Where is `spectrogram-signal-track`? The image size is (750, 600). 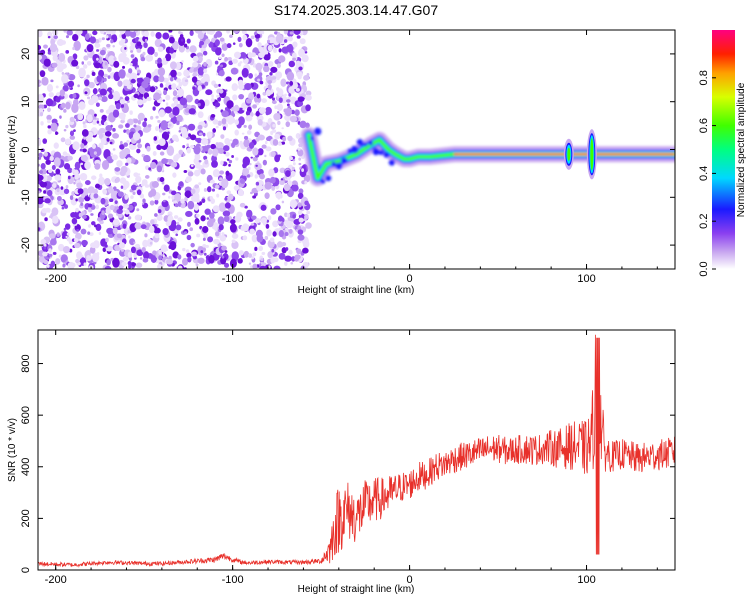 spectrogram-signal-track is located at coordinates (487, 157).